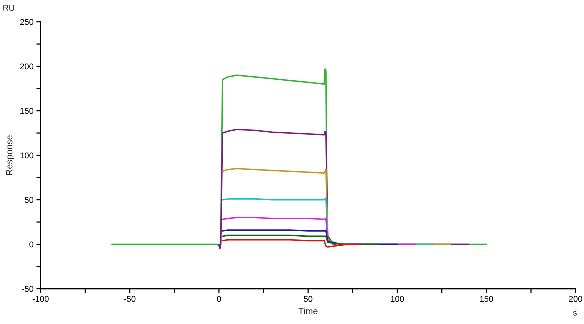 Image resolution: width=584 pixels, height=324 pixels. Describe the element at coordinates (219, 299) in the screenshot. I see `x-tick-label: 0` at that location.